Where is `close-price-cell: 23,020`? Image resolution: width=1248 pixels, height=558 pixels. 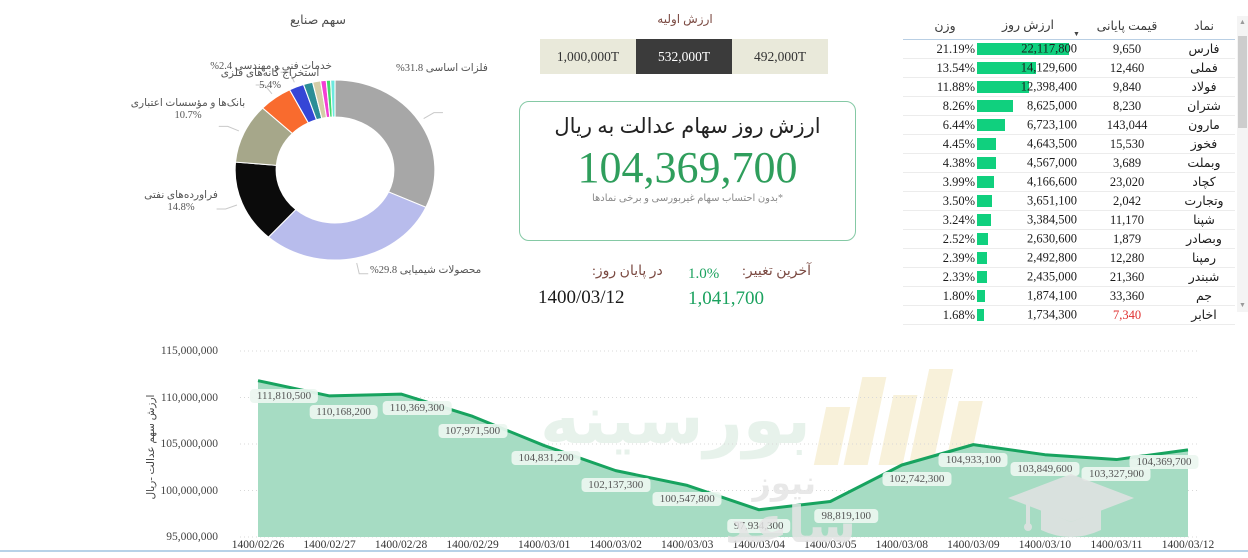
close-price-cell: 23,020 is located at coordinates (1127, 181).